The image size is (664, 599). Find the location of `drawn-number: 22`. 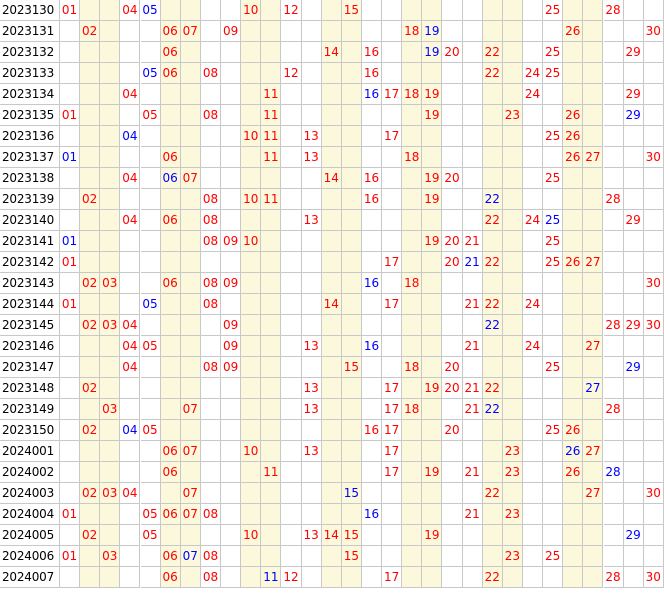

drawn-number: 22 is located at coordinates (492, 388).